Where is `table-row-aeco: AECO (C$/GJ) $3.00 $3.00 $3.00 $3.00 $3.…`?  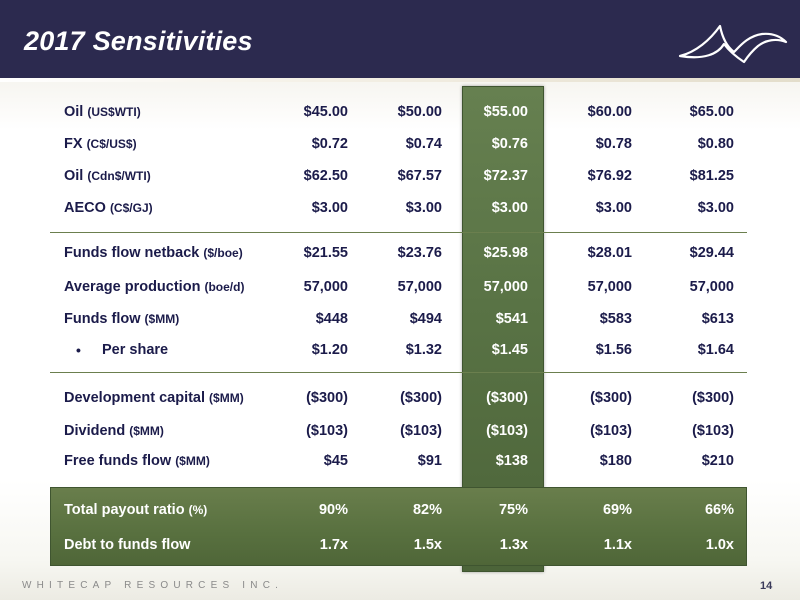
table-row-aeco: AECO (C$/GJ) $3.00 $3.00 $3.00 $3.00 $3.… is located at coordinates (400, 211).